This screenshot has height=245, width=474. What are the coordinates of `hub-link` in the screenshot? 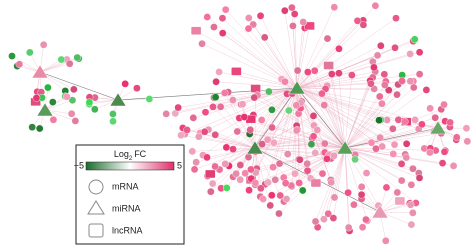 It's located at (321, 118).